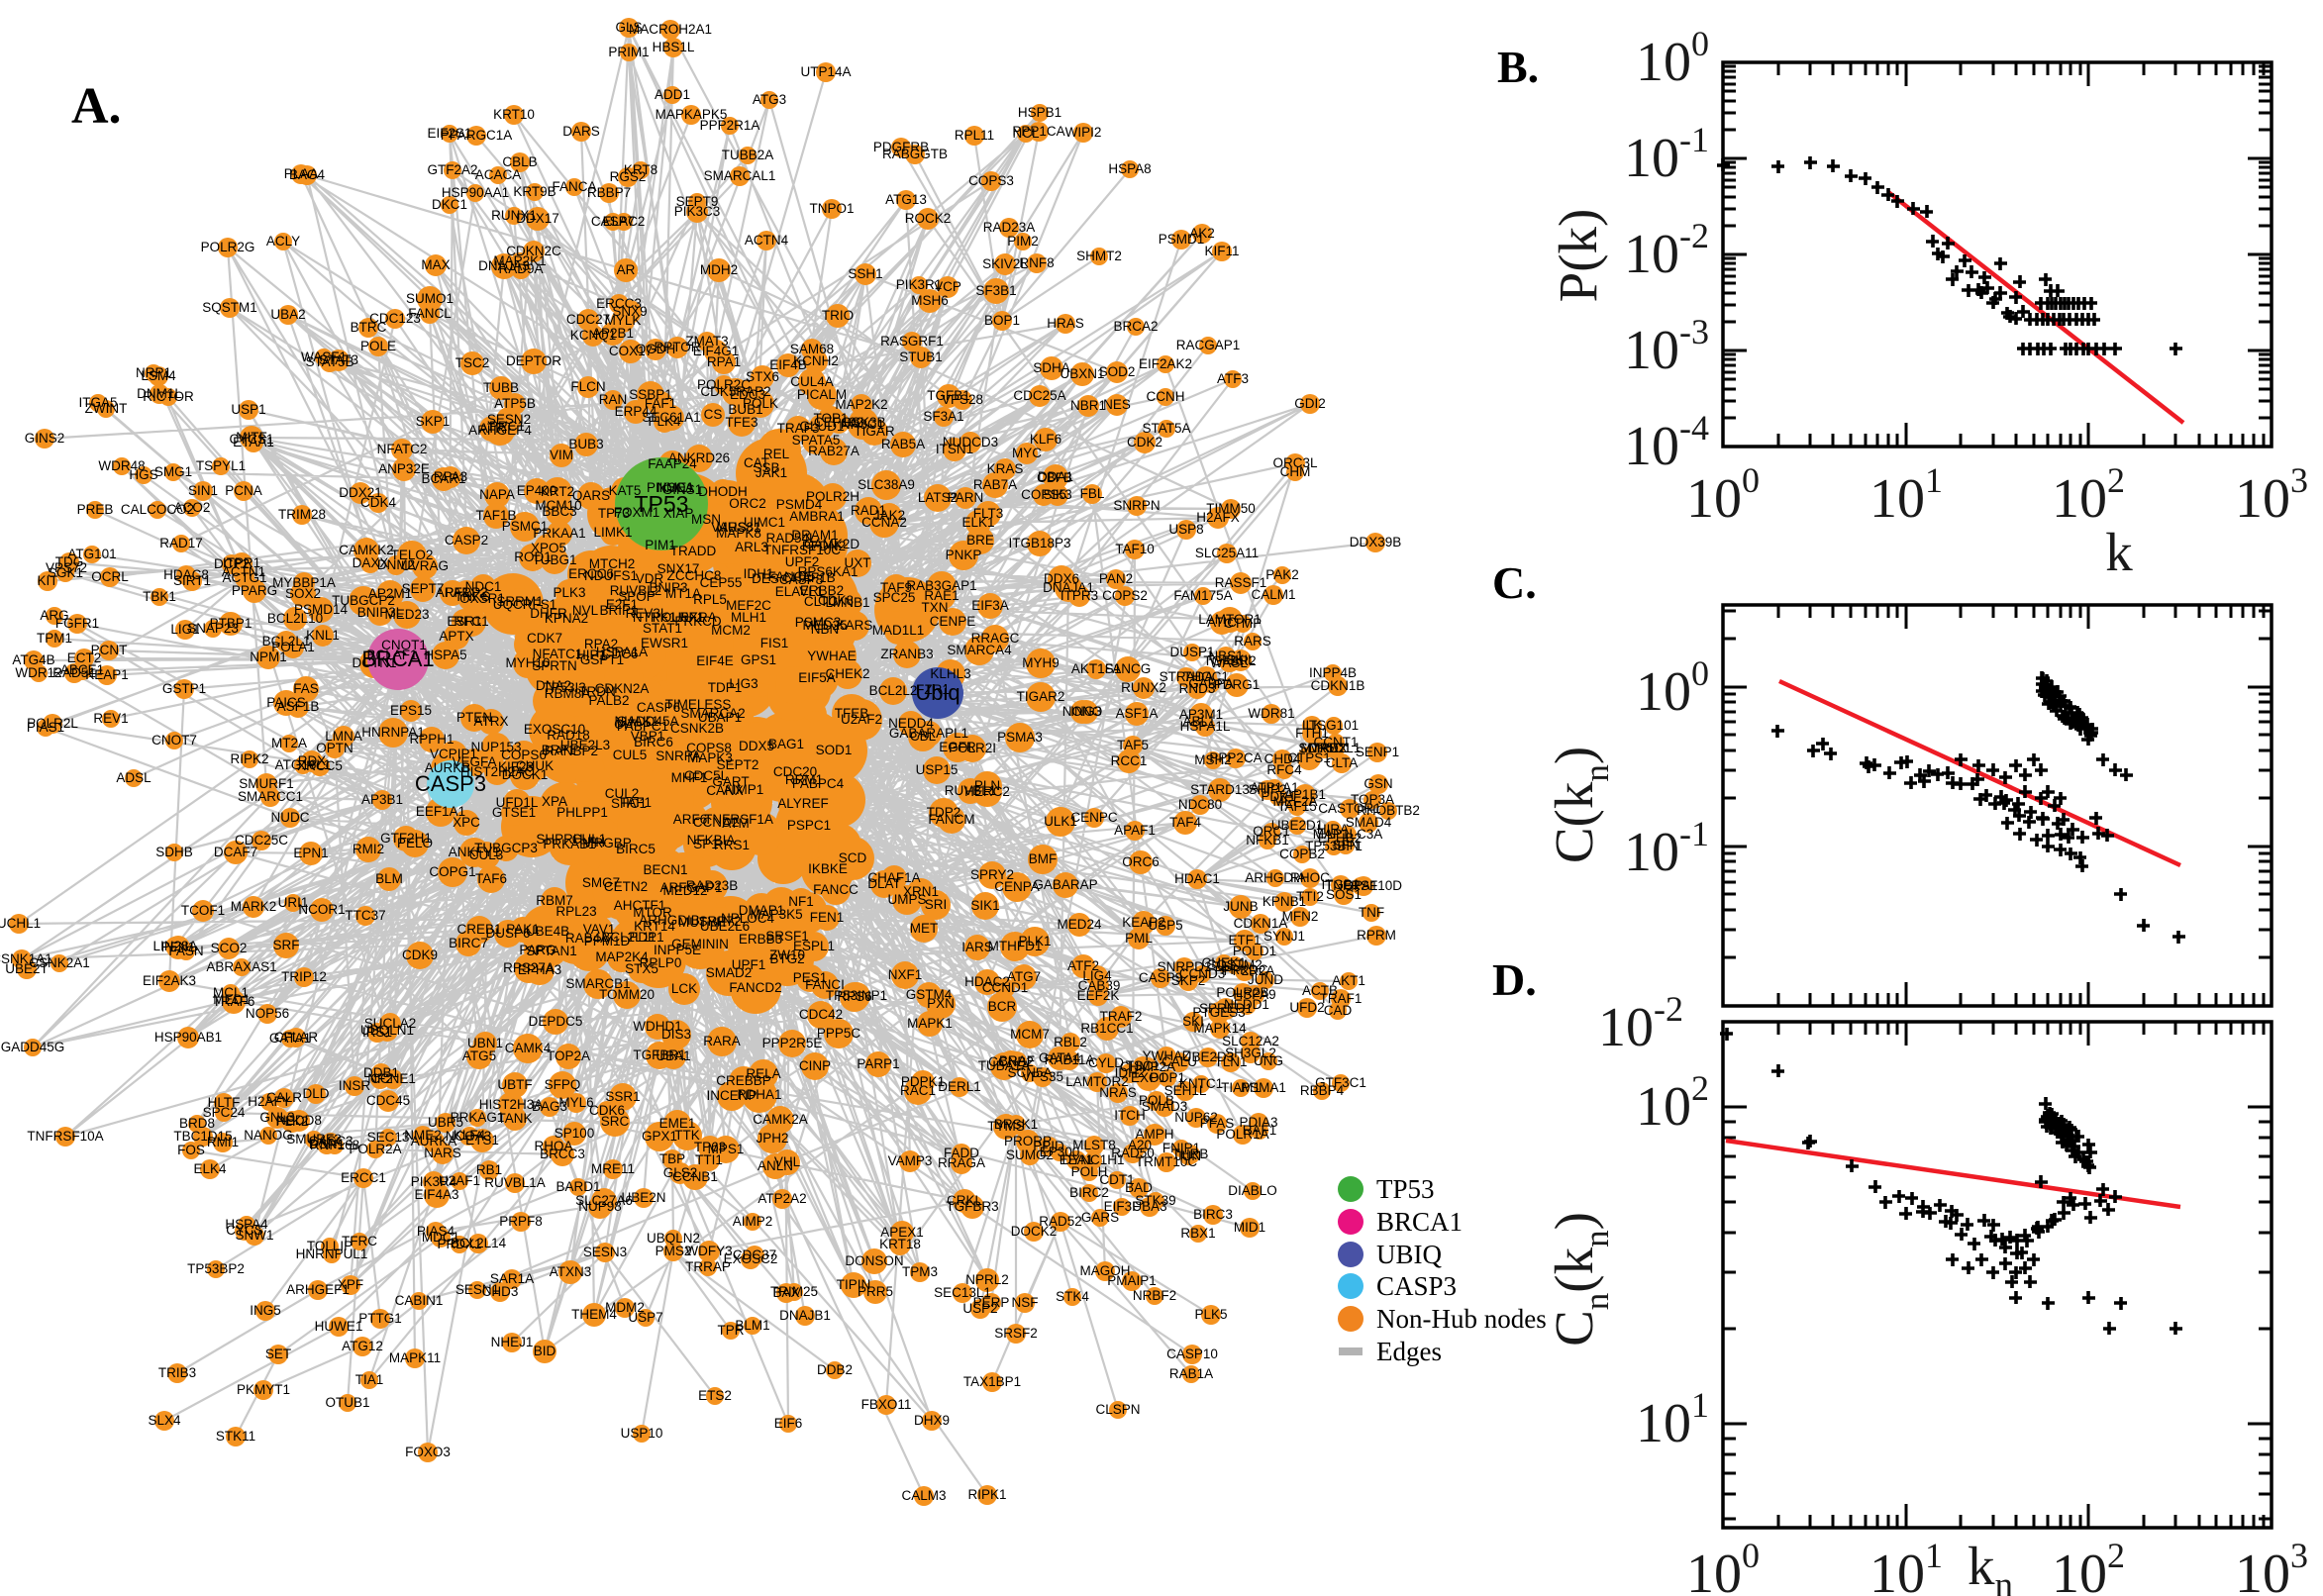  What do you see at coordinates (676, 1034) in the screenshot?
I see `svg-text: DIS3` at bounding box center [676, 1034].